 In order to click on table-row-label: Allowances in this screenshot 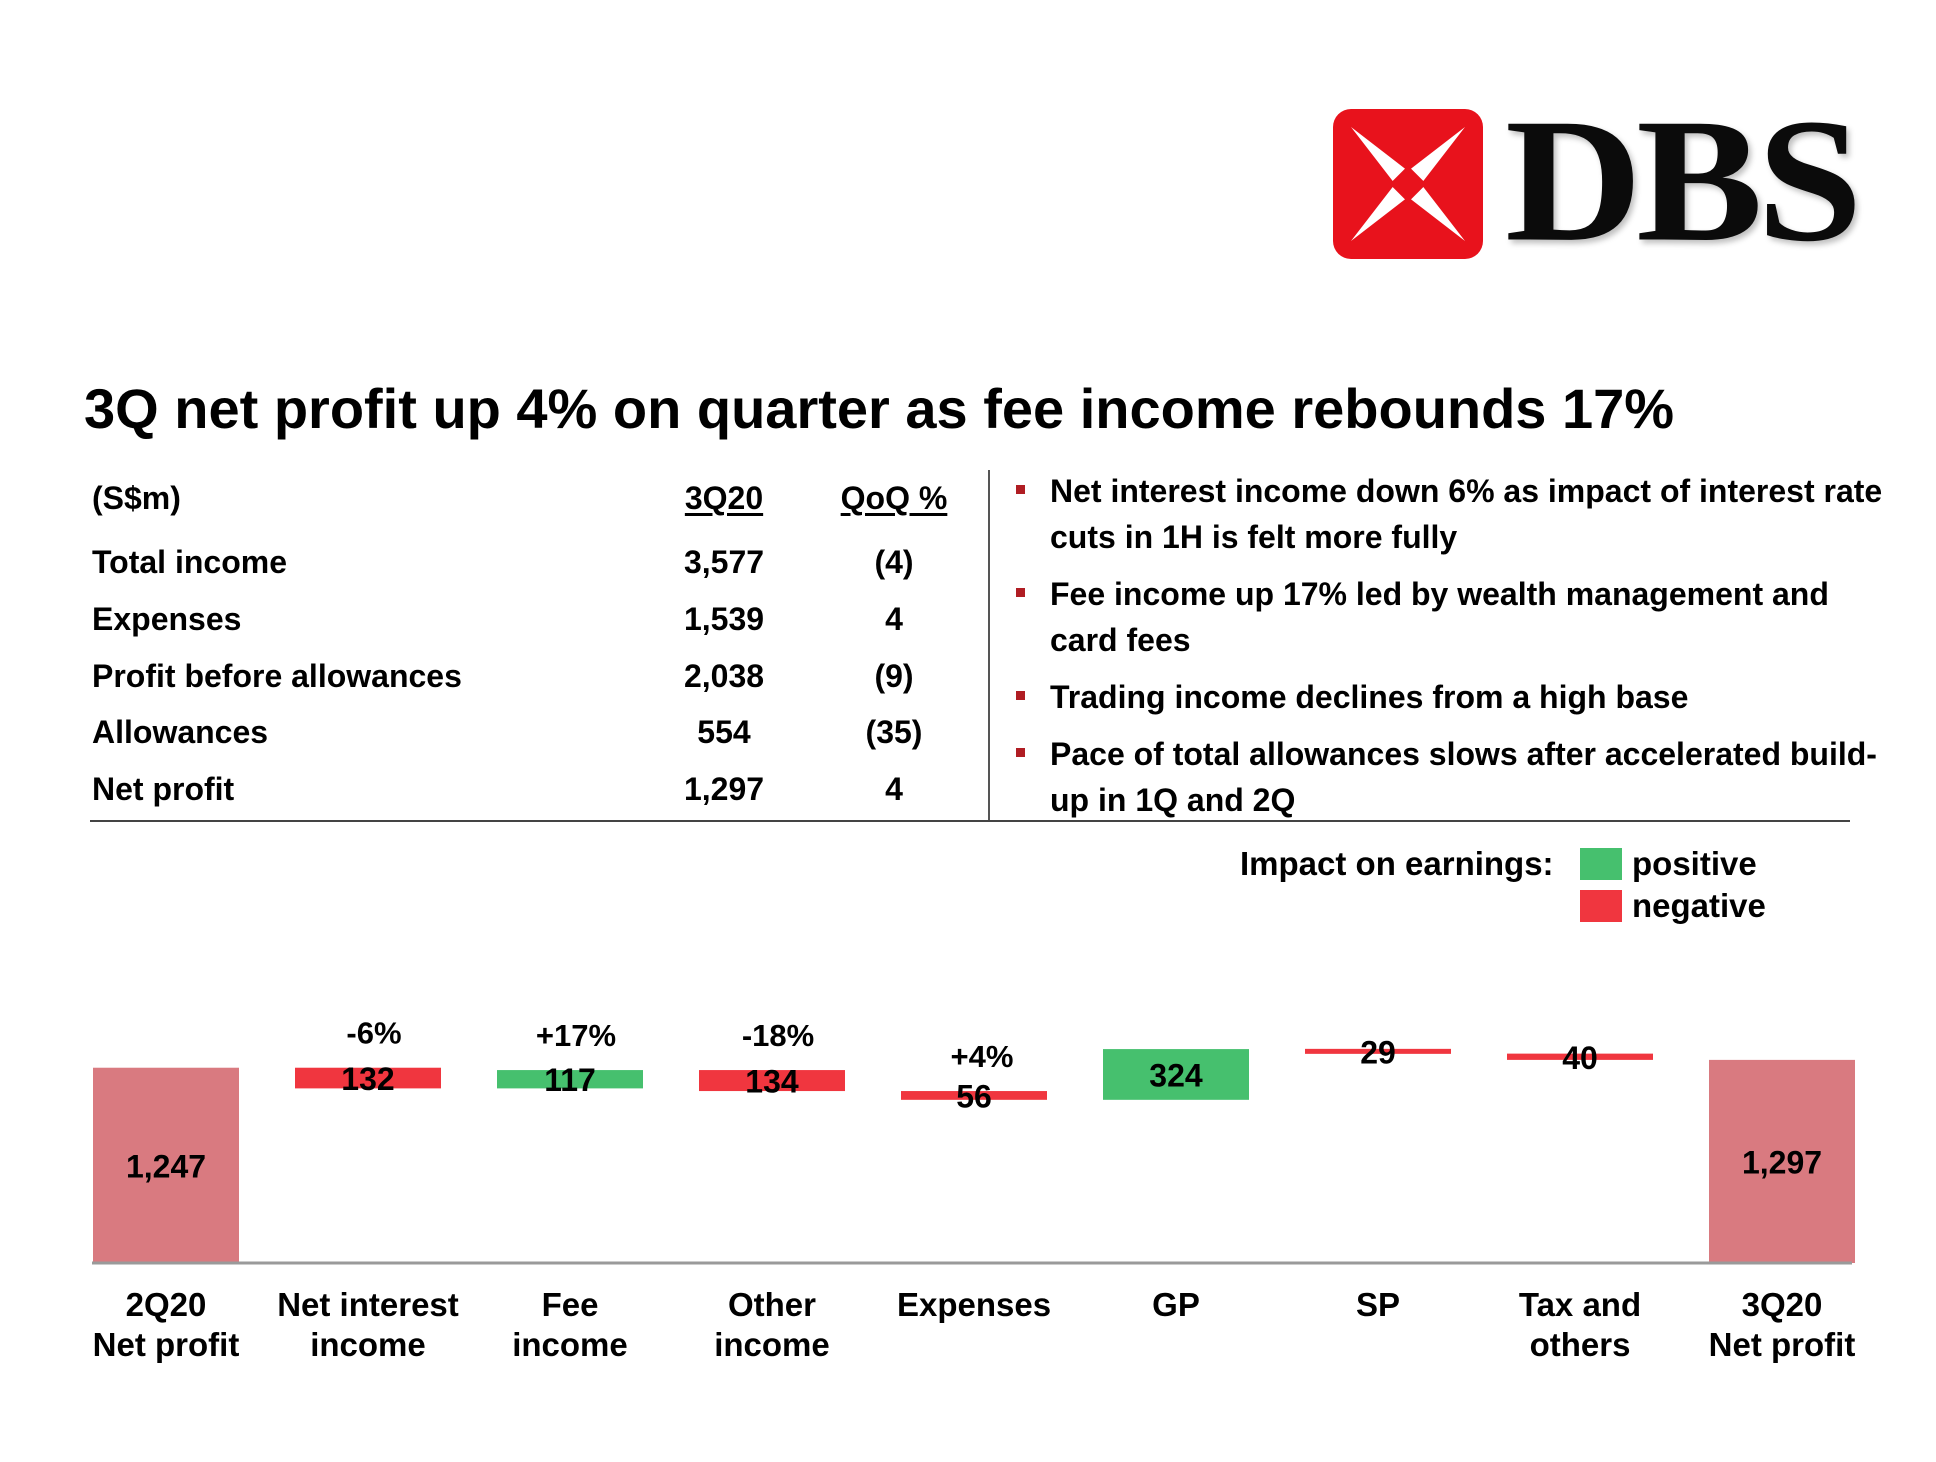, I will do `click(180, 732)`.